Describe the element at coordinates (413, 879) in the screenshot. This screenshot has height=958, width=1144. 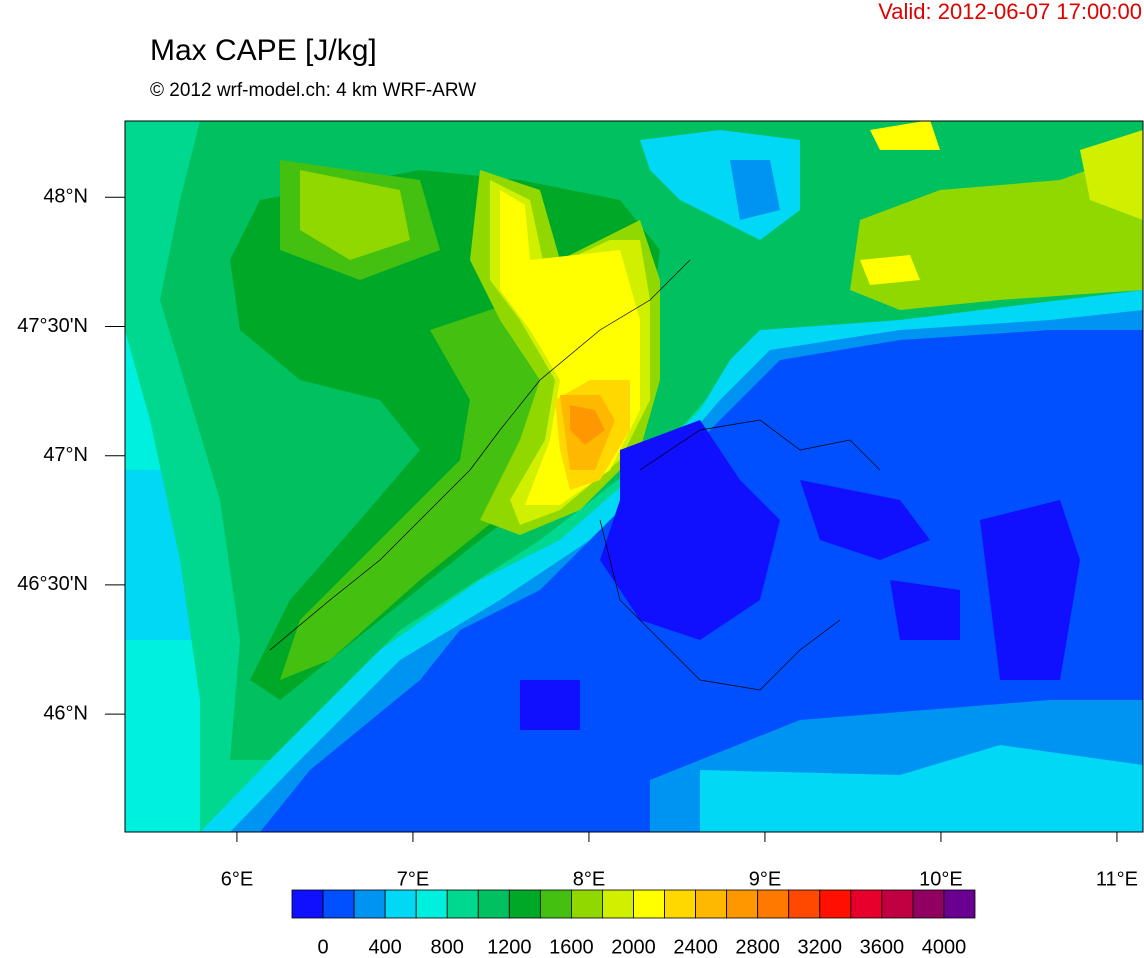
I see `x-tick-label: 7°E` at that location.